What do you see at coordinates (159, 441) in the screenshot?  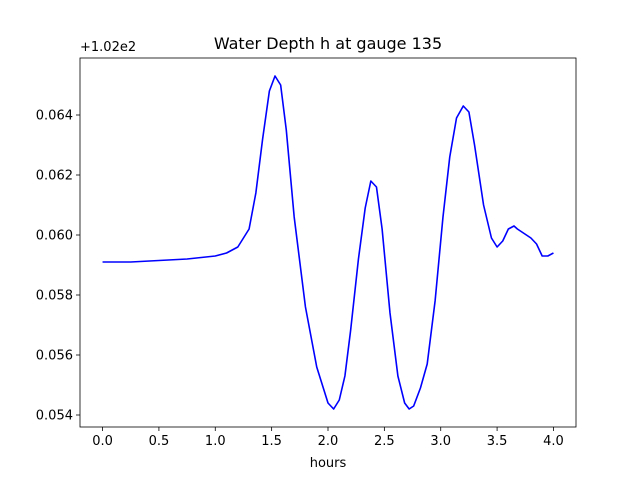 I see `x-tick-label: 0.5` at bounding box center [159, 441].